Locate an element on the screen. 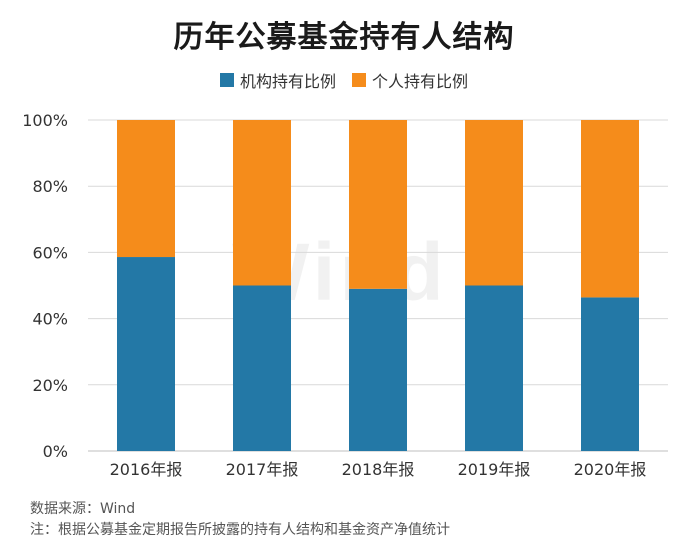 Image resolution: width=688 pixels, height=548 pixels. legend-swatch-institutional is located at coordinates (226, 80).